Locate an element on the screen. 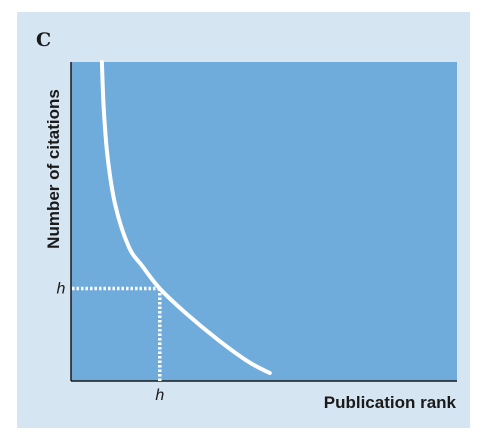 The height and width of the screenshot is (432, 481). x-axis-title: Publication rank is located at coordinates (390, 402).